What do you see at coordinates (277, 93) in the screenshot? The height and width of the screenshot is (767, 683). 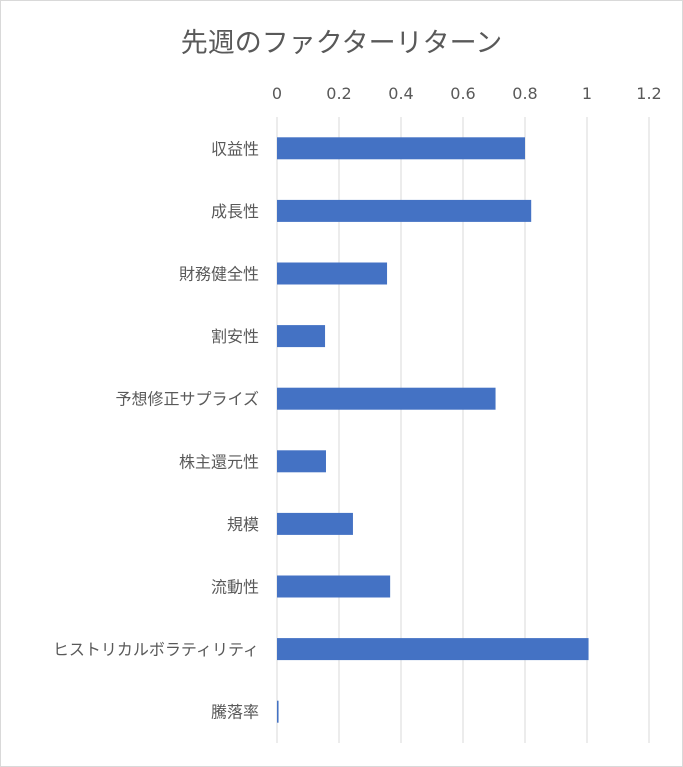 I see `x-tick-label: 0` at bounding box center [277, 93].